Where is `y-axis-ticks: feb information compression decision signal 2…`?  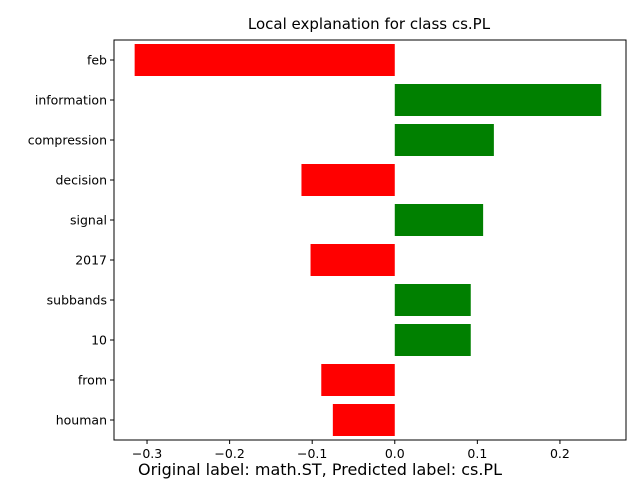
y-axis-ticks: feb information compression decision signal 2… is located at coordinates (71, 240).